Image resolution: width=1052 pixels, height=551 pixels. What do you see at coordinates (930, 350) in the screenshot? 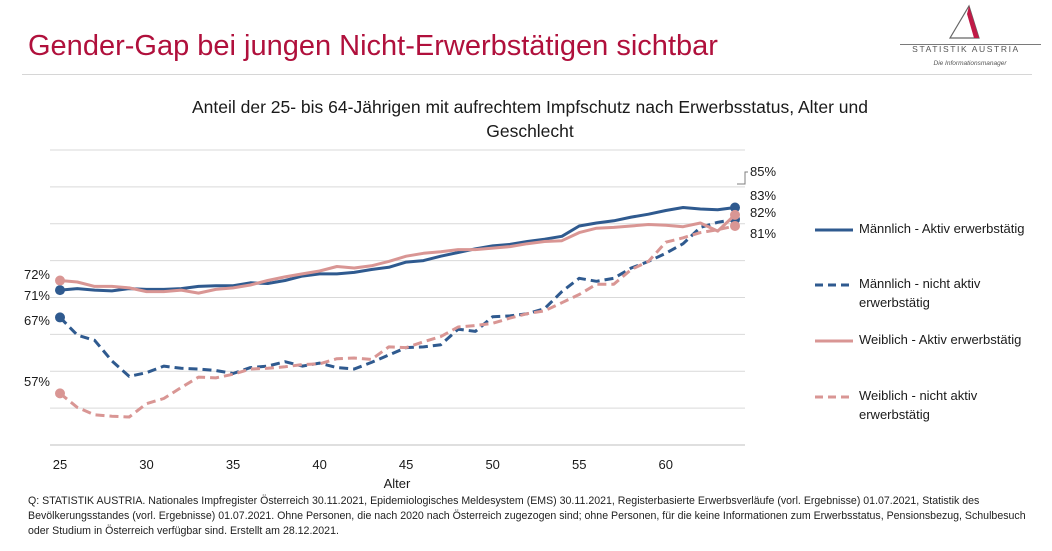
I see `legend-item: Weiblich - Aktiv erwerbstätig` at bounding box center [930, 350].